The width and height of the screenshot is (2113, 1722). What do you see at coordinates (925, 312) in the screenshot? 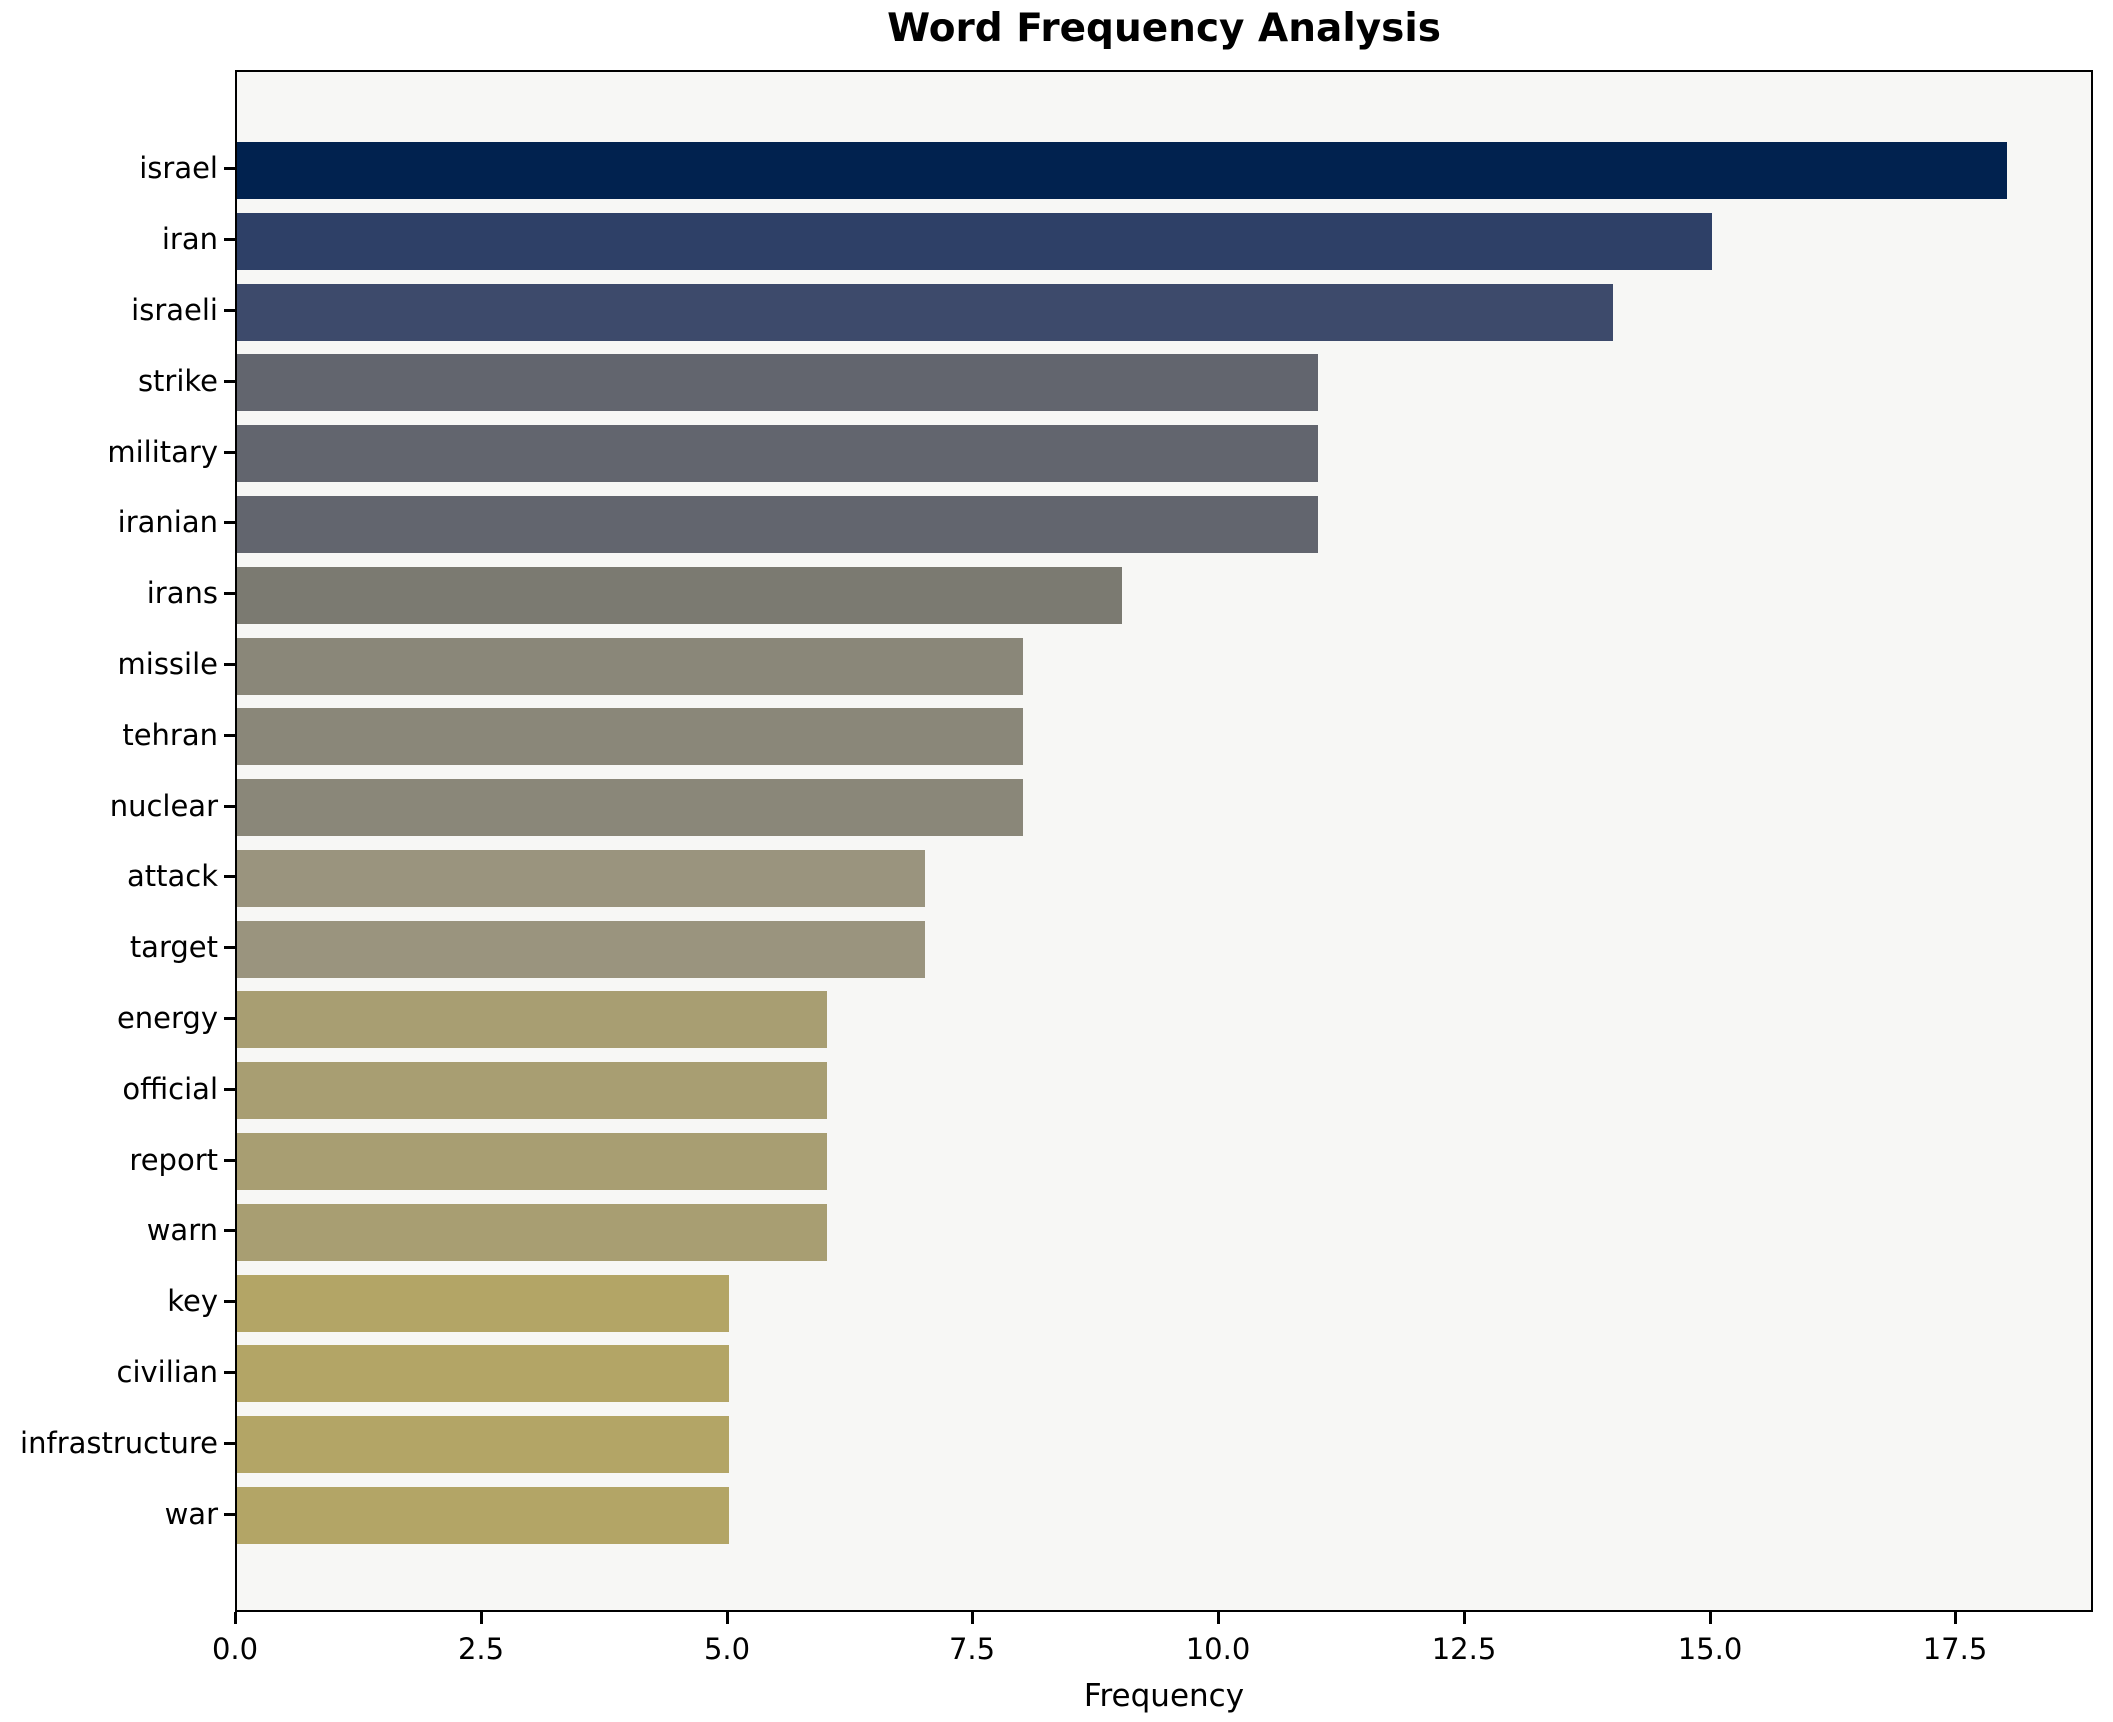
I see `bar-israeli` at bounding box center [925, 312].